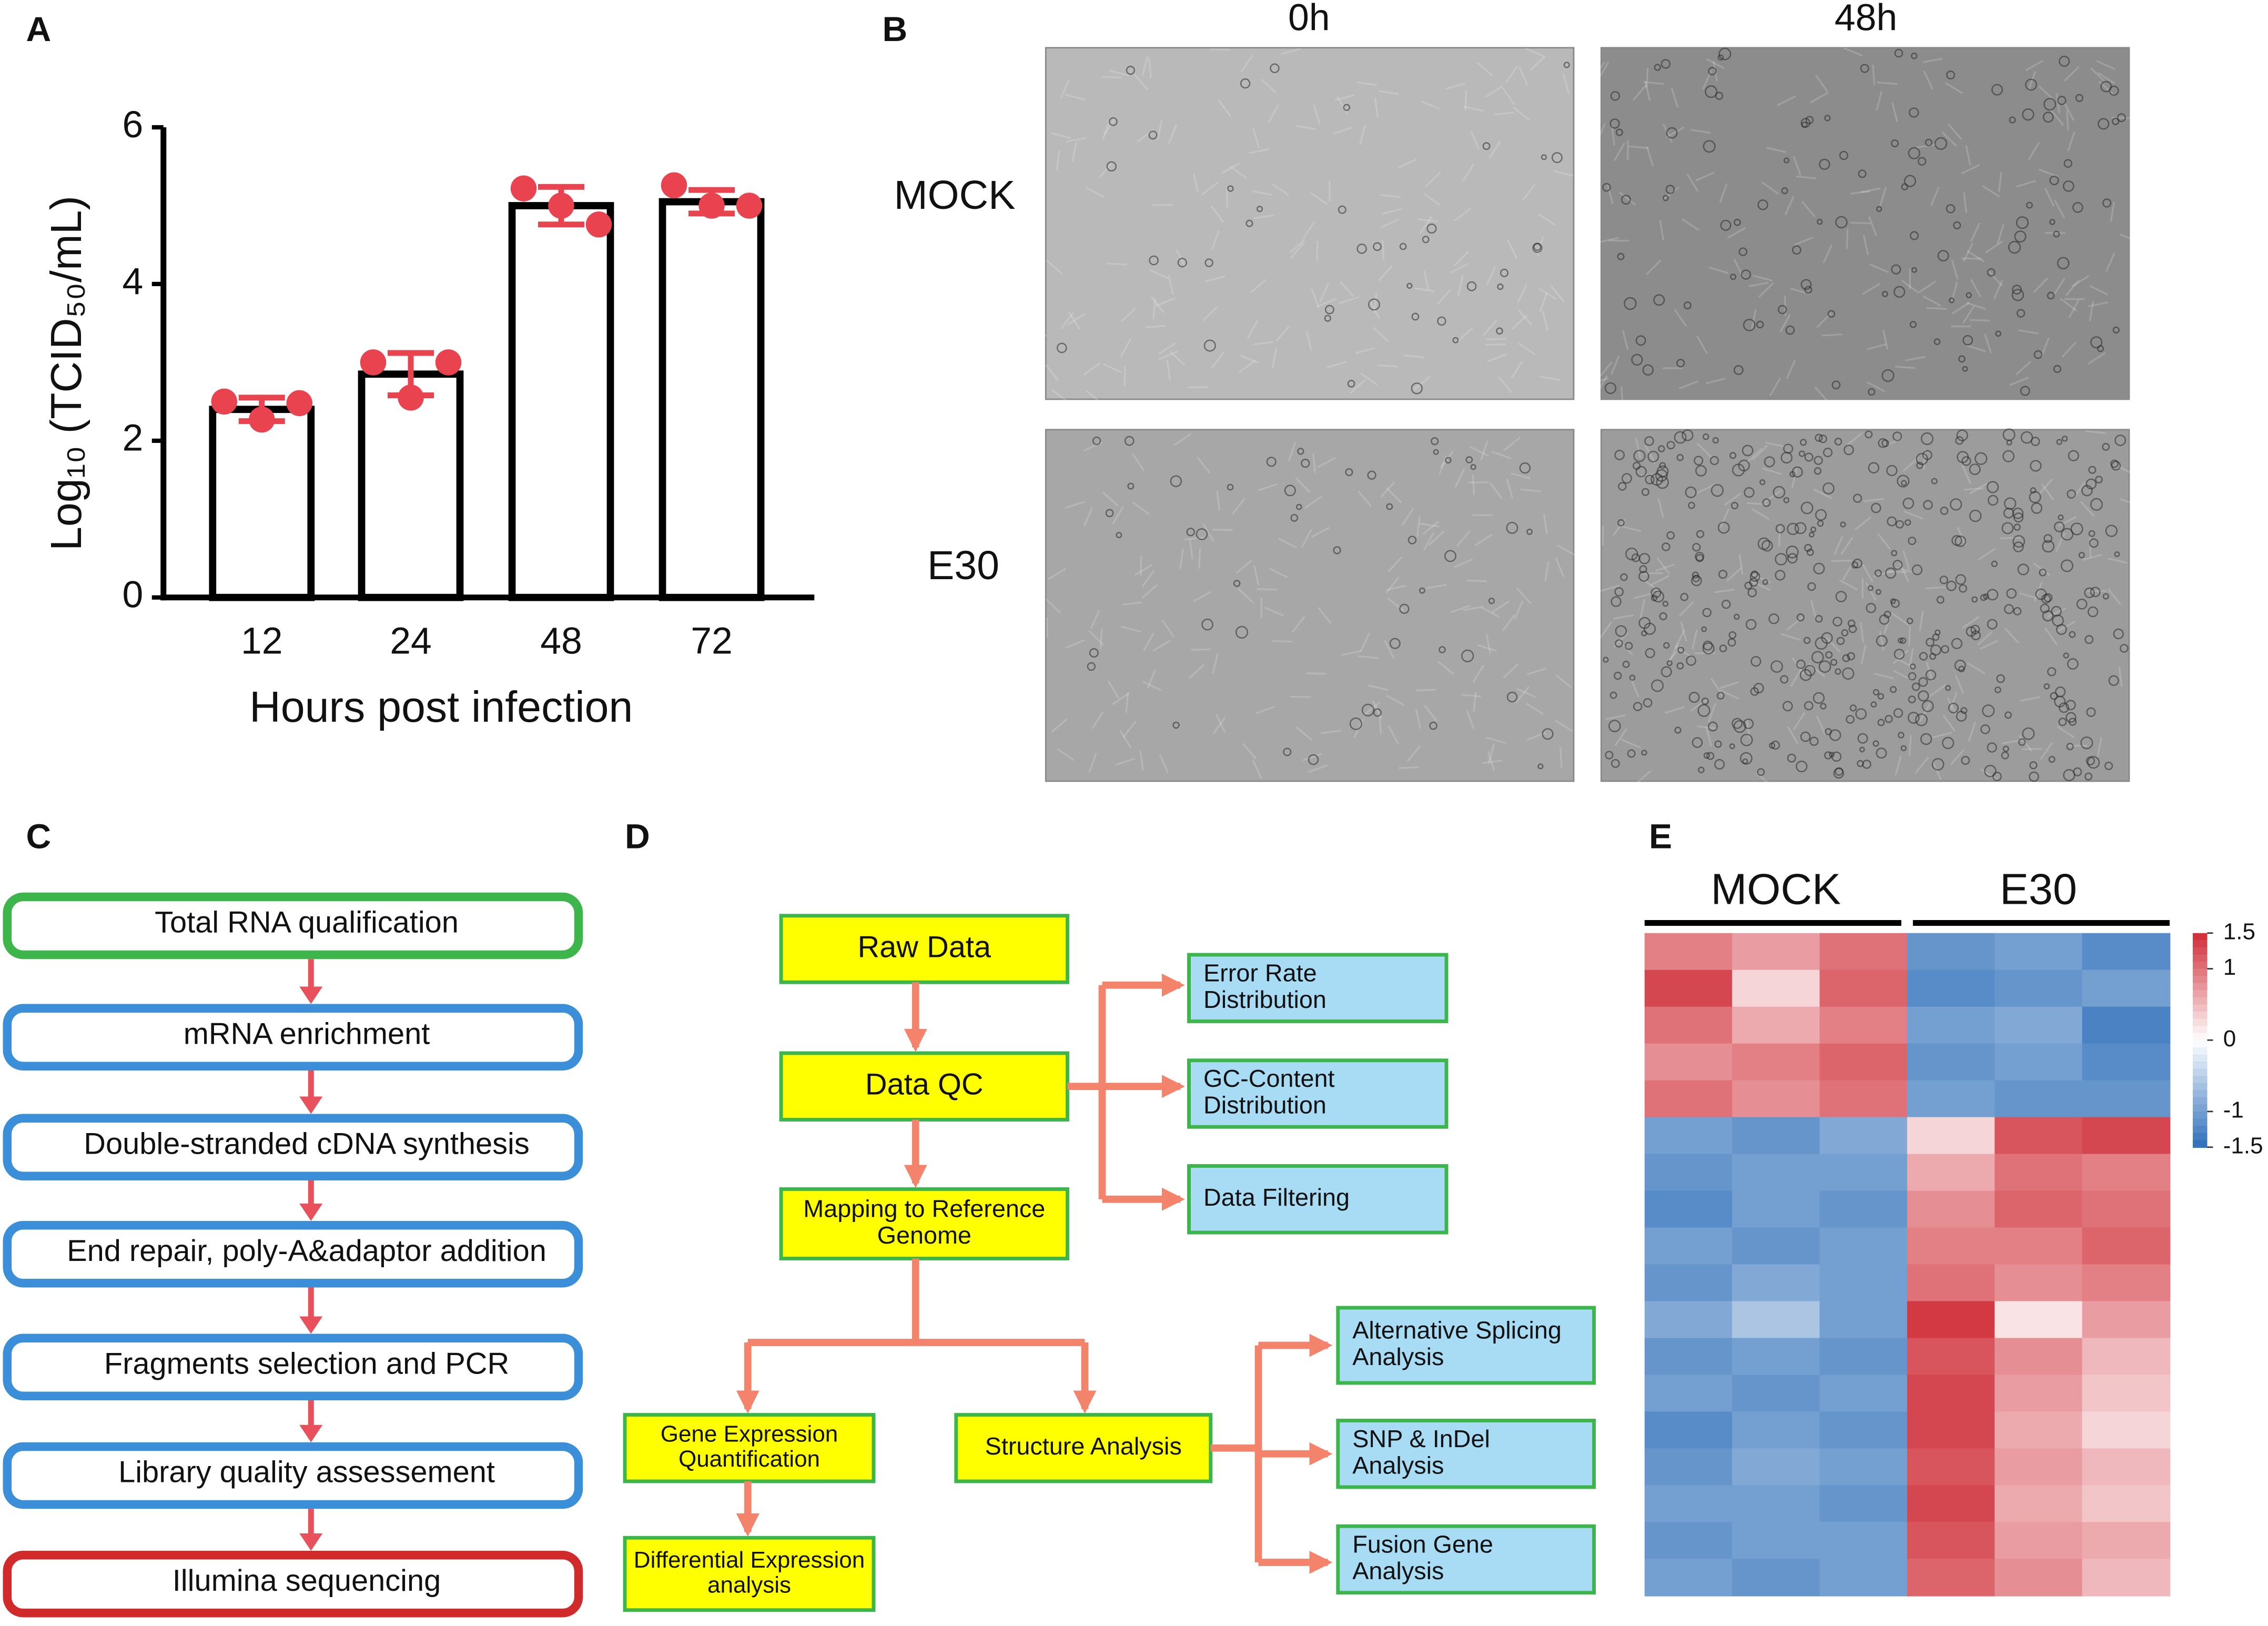 This screenshot has width=2268, height=1626. I want to click on pipeline-label: Quantification, so click(749, 1459).